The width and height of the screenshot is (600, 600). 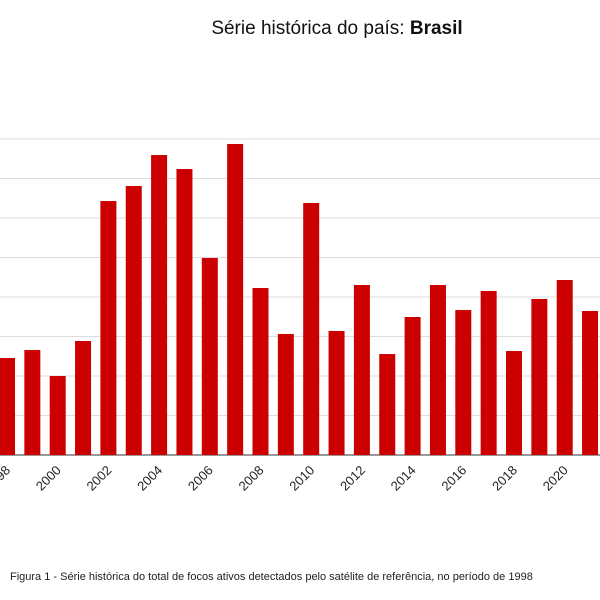 I want to click on chart-title-group: Série histórica do país: Brasil, so click(x=336, y=28).